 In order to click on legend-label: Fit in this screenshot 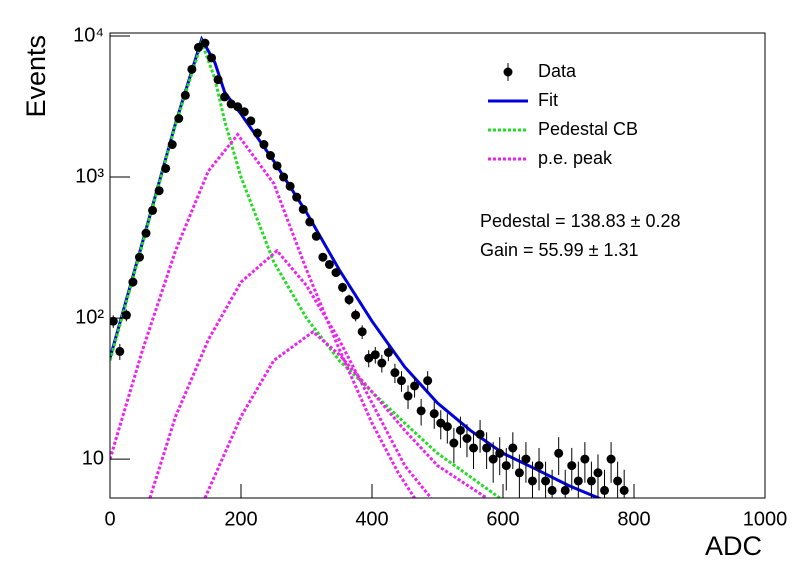, I will do `click(548, 100)`.